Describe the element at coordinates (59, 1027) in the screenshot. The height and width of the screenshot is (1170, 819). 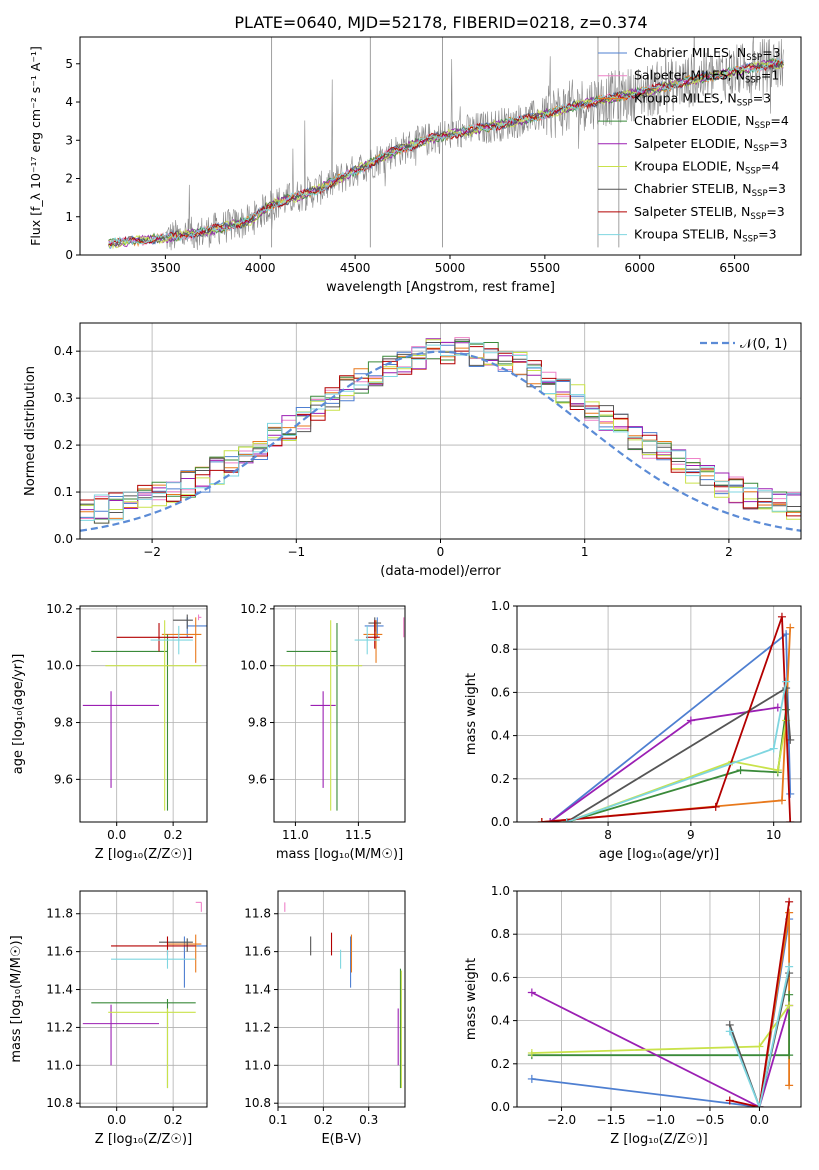
I see `y-tick-label: 11.2` at that location.